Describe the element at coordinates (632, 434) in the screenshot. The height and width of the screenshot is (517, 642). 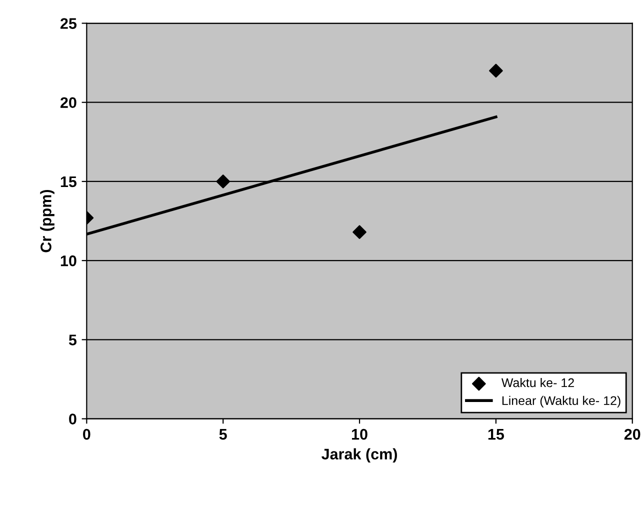
I see `x-tick-label: 20` at that location.